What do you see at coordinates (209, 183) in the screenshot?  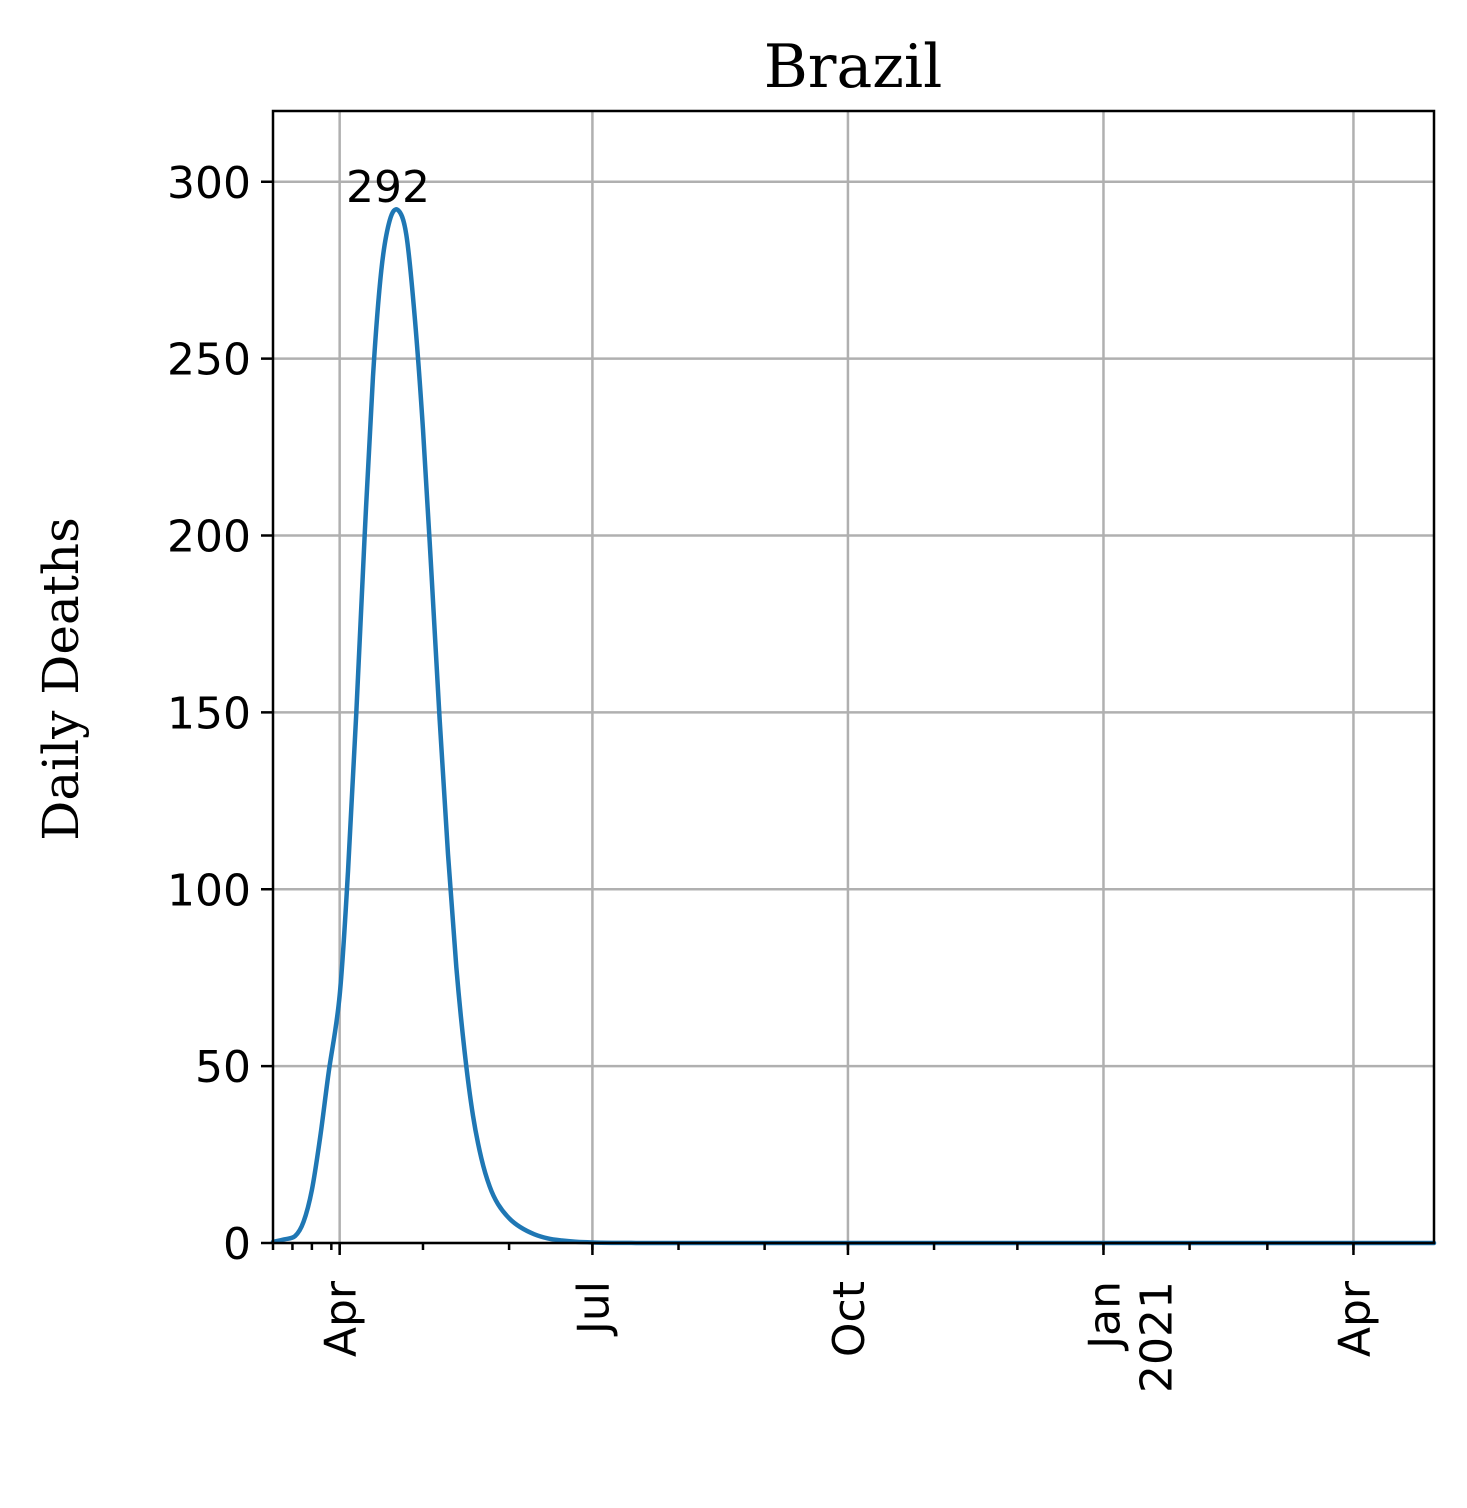 I see `y-tick-label: 300` at bounding box center [209, 183].